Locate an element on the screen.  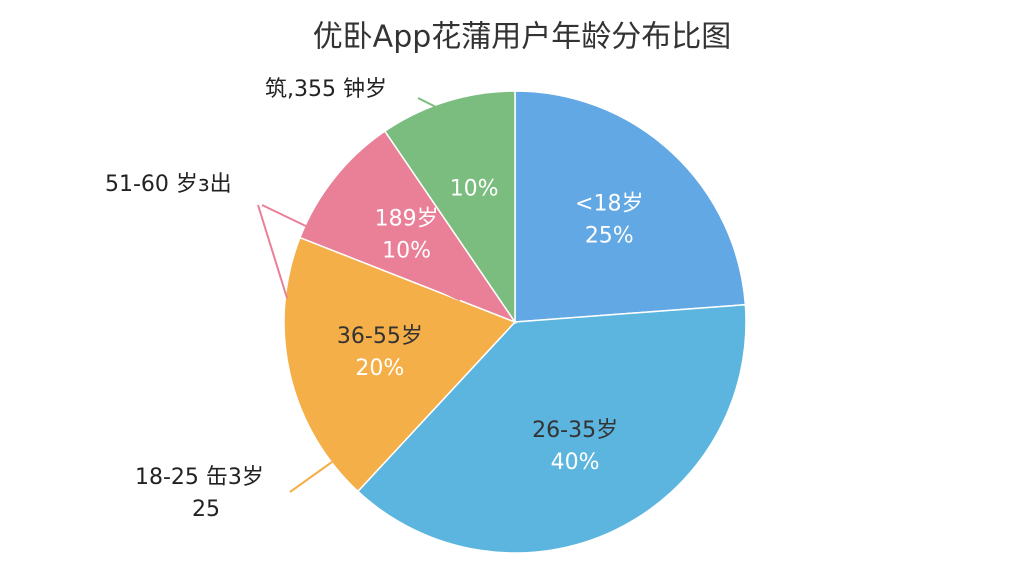
annotation: 筑,355 钟岁 is located at coordinates (326, 89).